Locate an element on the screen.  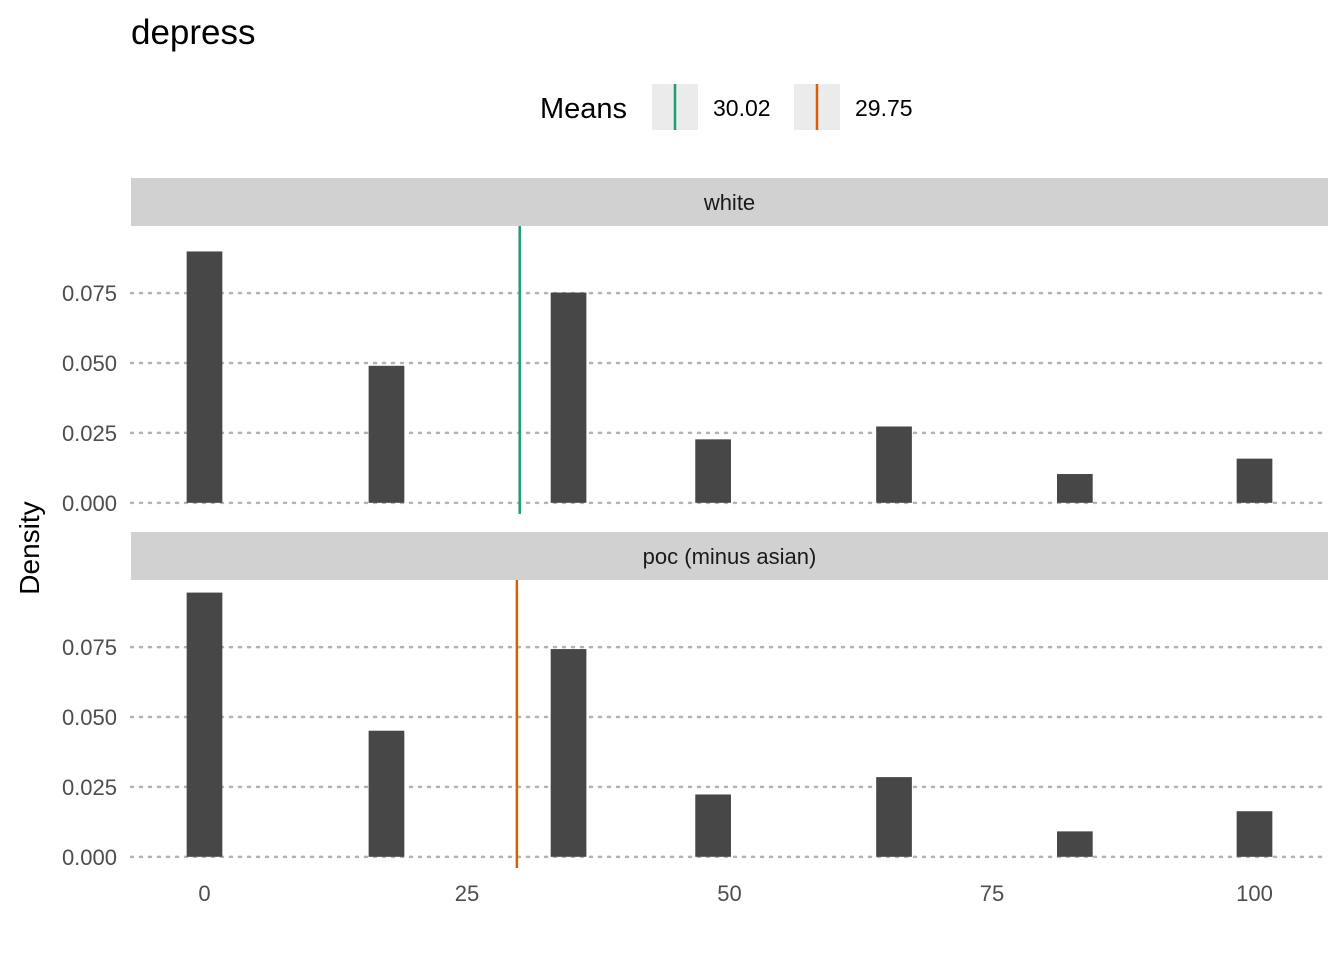
x-tick-label: 25 is located at coordinates (467, 893).